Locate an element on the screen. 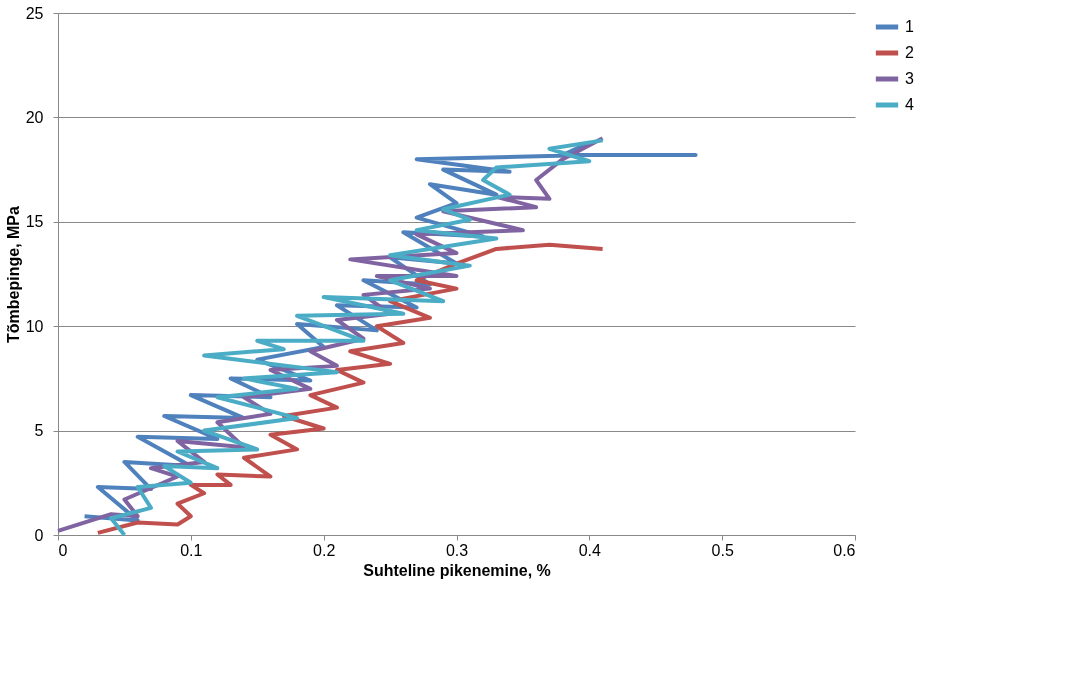 This screenshot has width=1074, height=676. legend-label: 1 is located at coordinates (909, 26).